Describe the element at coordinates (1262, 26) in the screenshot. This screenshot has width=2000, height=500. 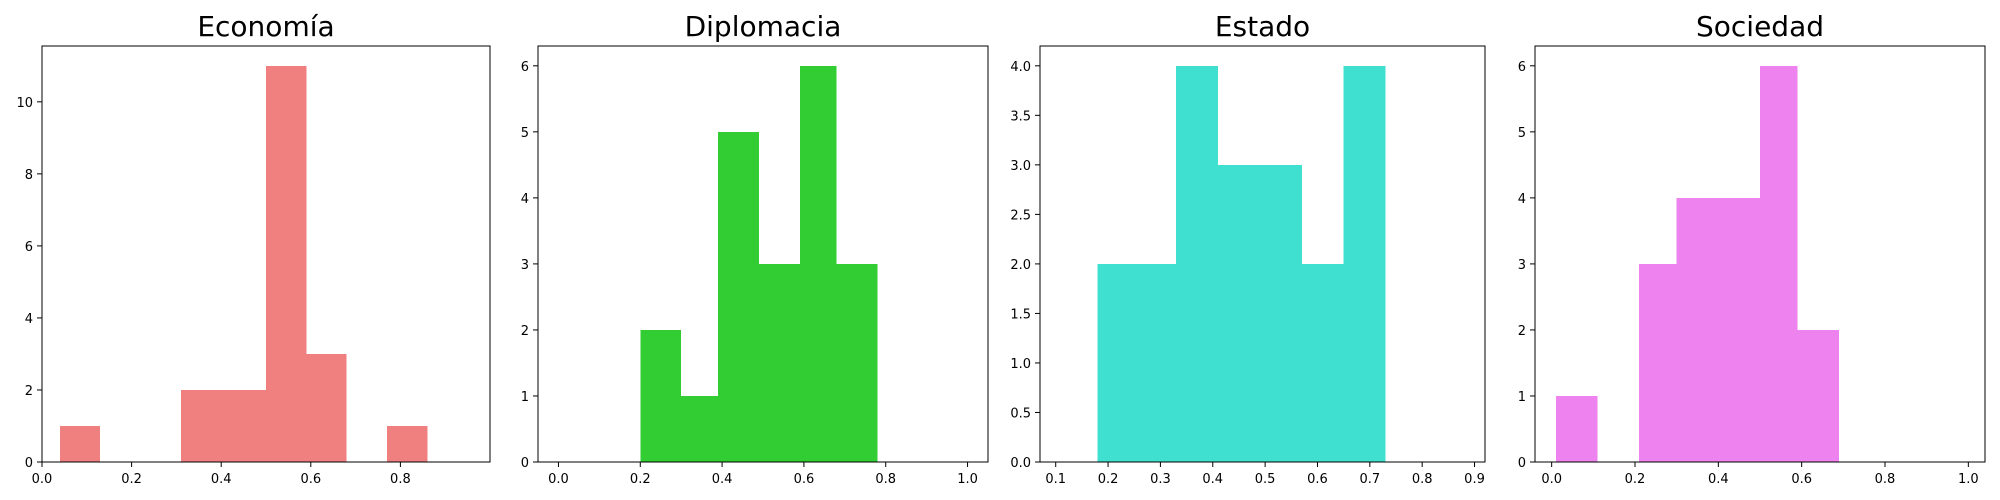
I see `chart-title: Estado` at that location.